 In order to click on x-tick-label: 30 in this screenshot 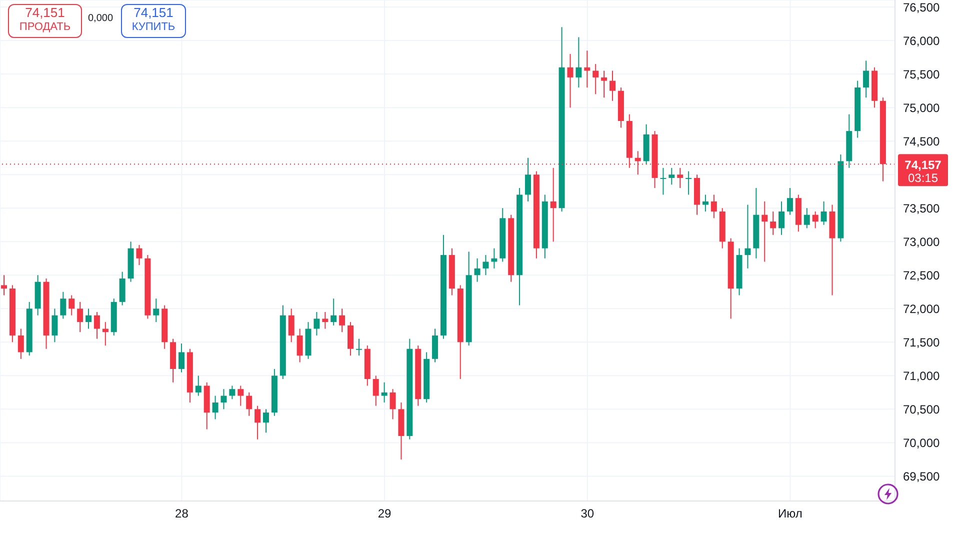, I will do `click(587, 513)`.